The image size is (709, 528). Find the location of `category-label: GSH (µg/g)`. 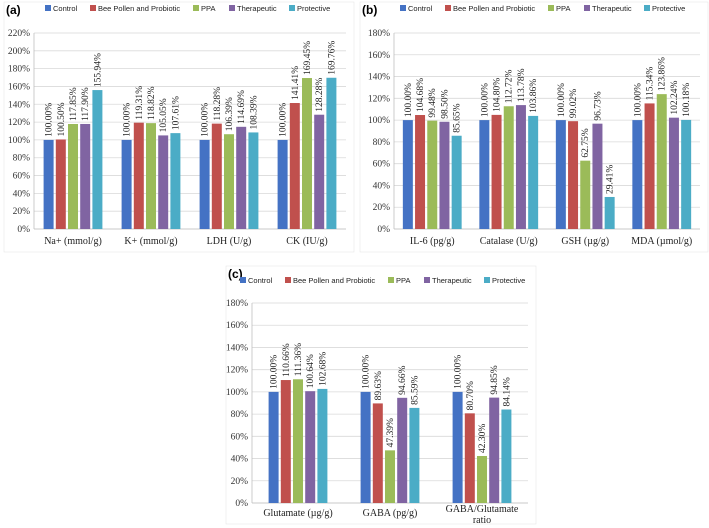

category-label: GSH (µg/g) is located at coordinates (585, 241).